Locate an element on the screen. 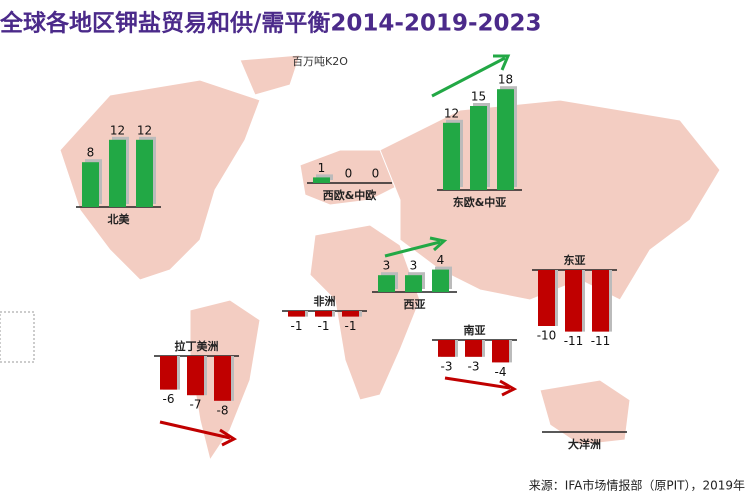  region-label: 东欧&中亚 is located at coordinates (480, 202).